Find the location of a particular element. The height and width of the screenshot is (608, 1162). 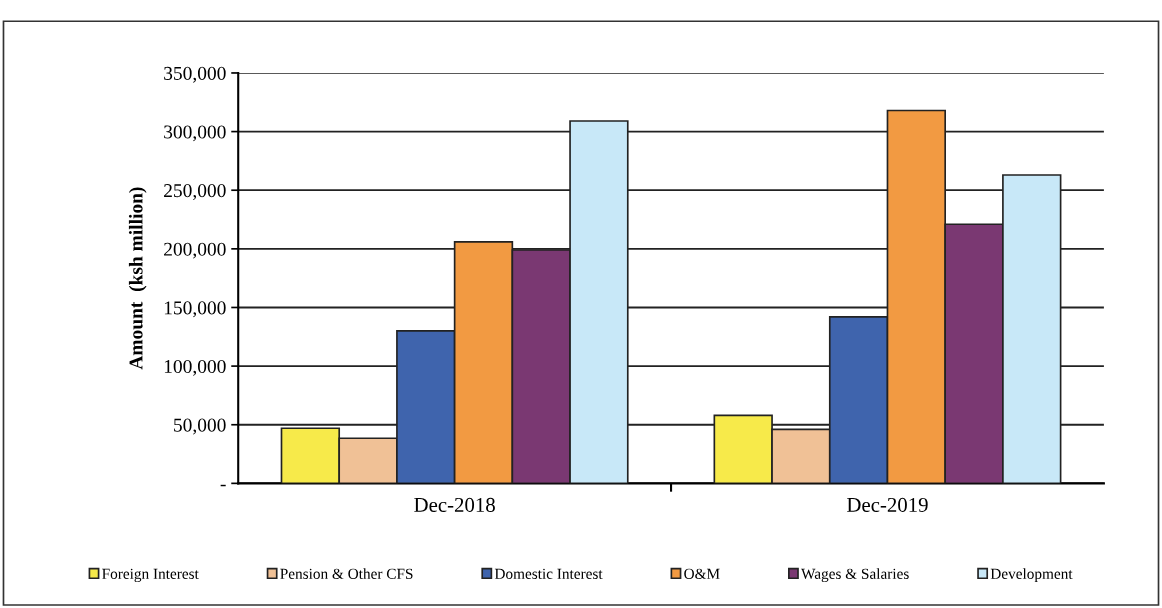

y-tick-label: - is located at coordinates (223, 485).